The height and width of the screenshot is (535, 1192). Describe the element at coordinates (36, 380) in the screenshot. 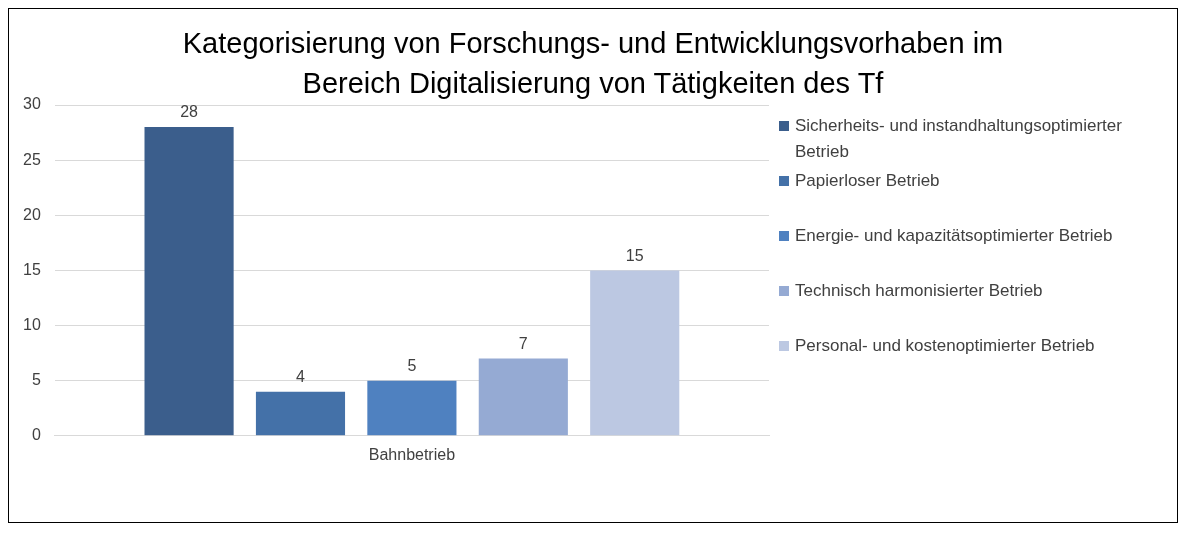

I see `y-tick-label: 5` at that location.